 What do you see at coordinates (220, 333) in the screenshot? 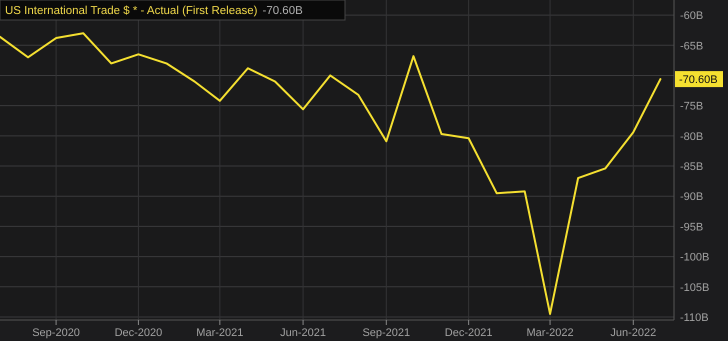
I see `x-tick-label: Mar-2021` at bounding box center [220, 333].